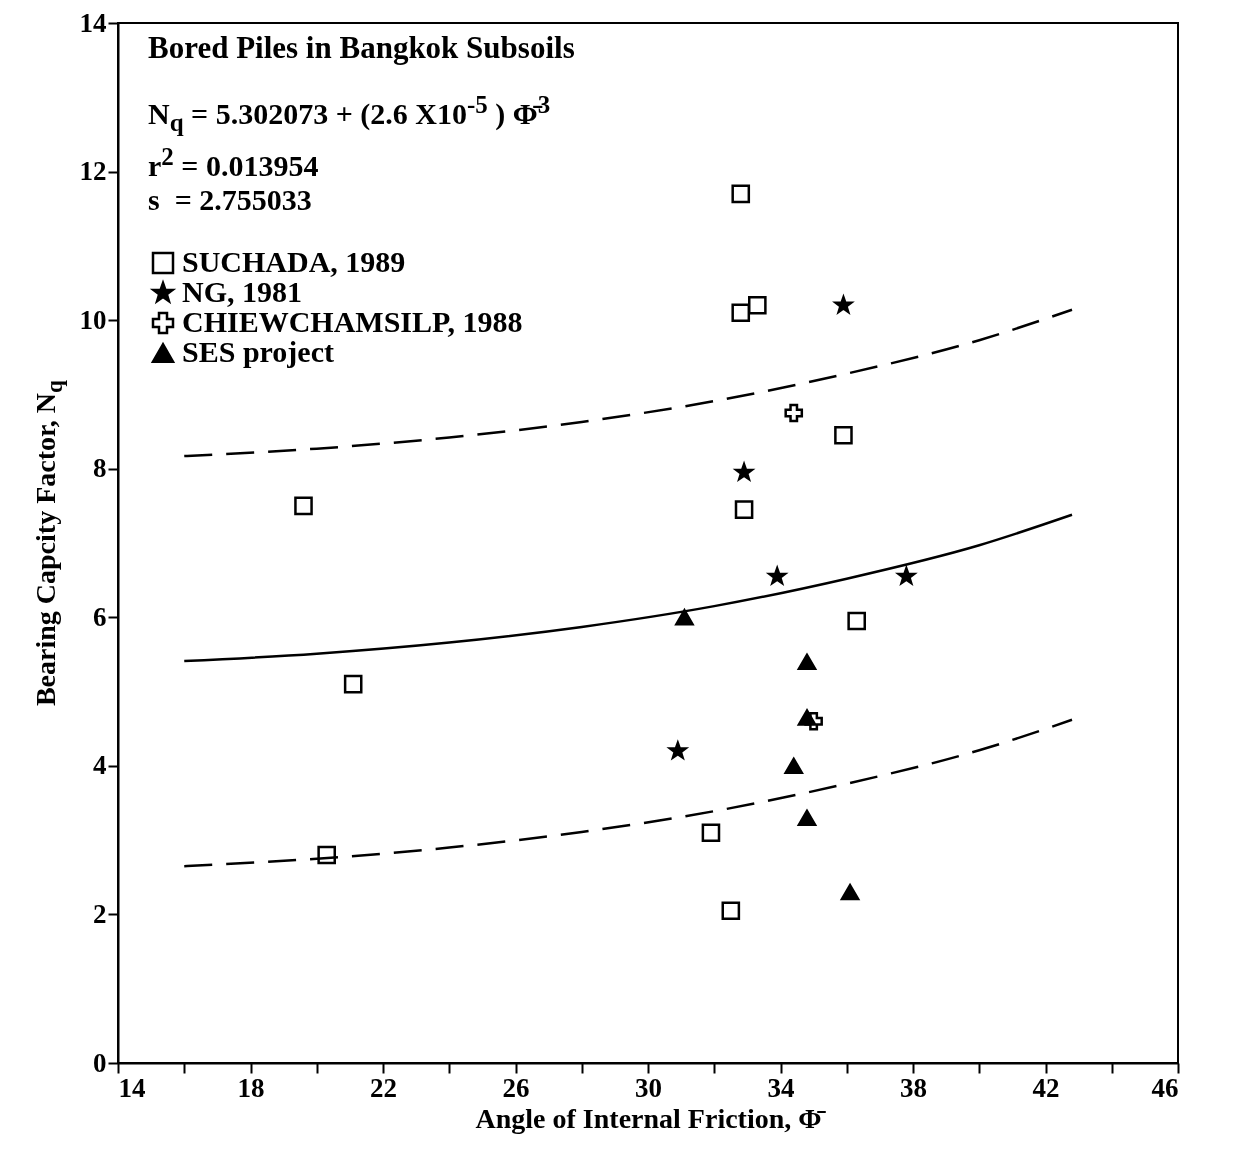 The image size is (1240, 1173). Describe the element at coordinates (648, 1087) in the screenshot. I see `x-tick-label: 30` at that location.